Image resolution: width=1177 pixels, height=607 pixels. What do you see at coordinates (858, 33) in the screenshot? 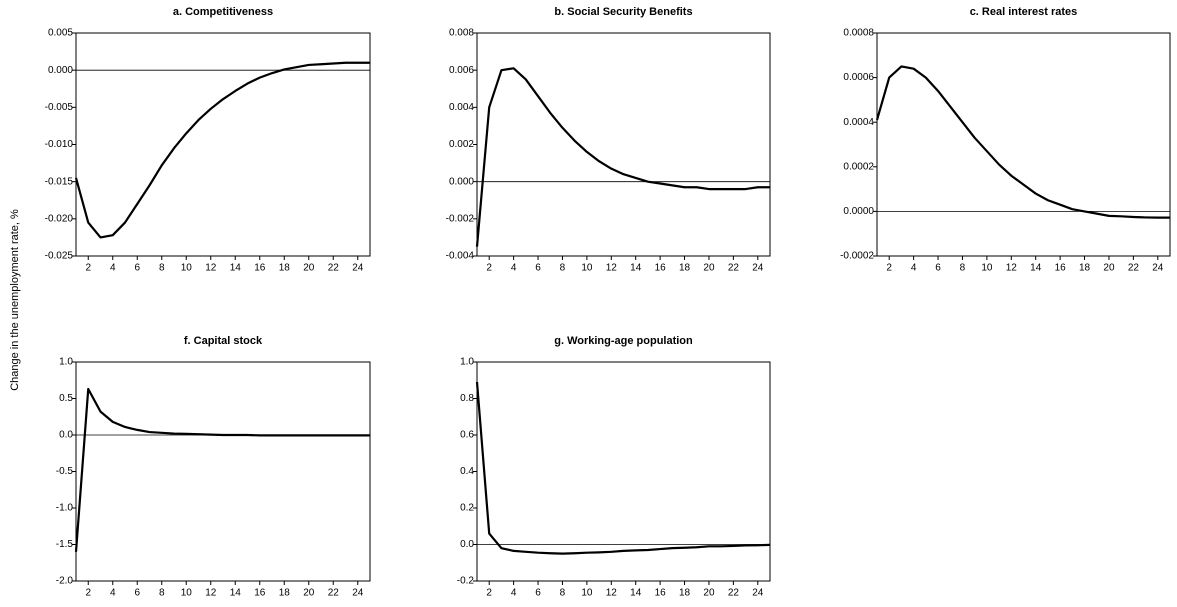
I see `y-tick-label: 0.0008` at bounding box center [858, 33].